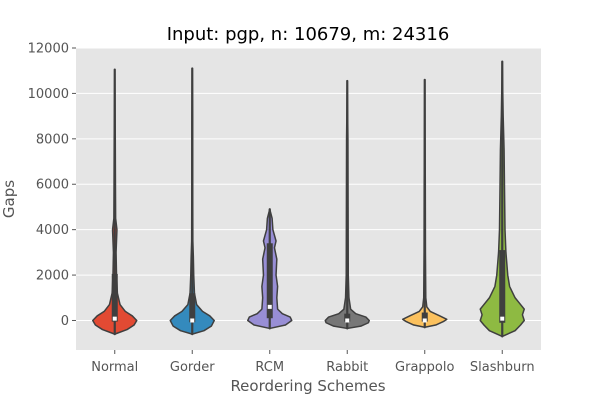 This screenshot has width=600, height=400. I want to click on violin-grappolo, so click(425, 203).